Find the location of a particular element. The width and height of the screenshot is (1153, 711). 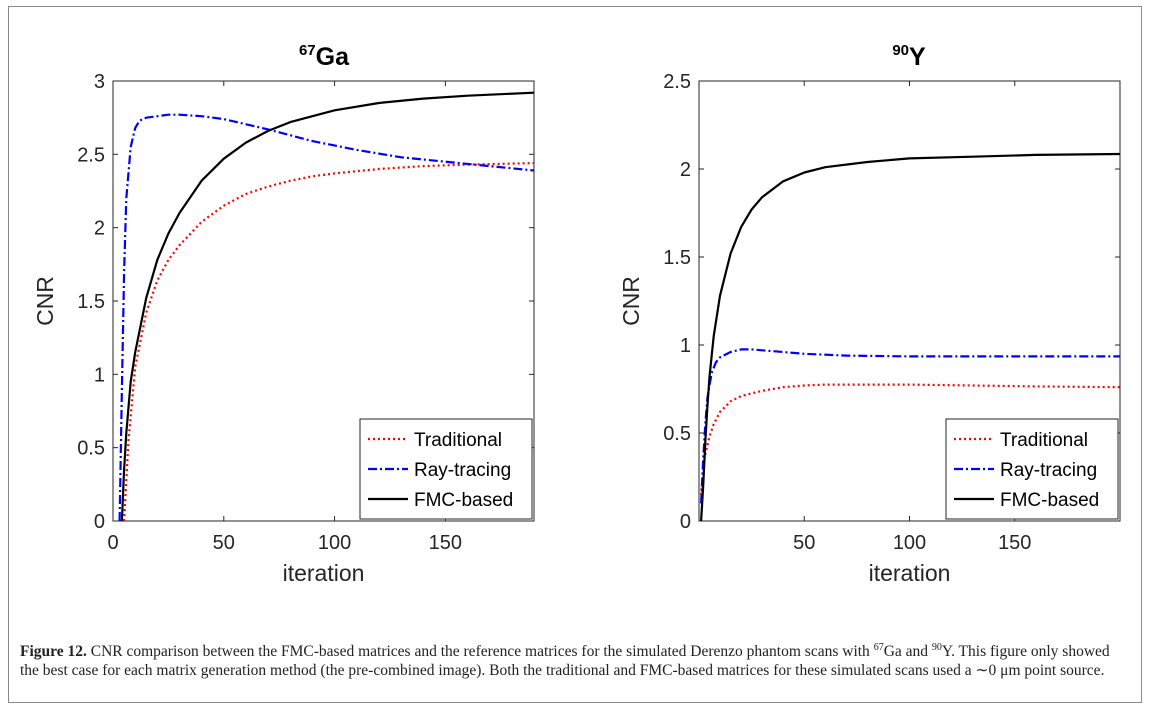

caption-sup-ga: 67 is located at coordinates (878, 647).